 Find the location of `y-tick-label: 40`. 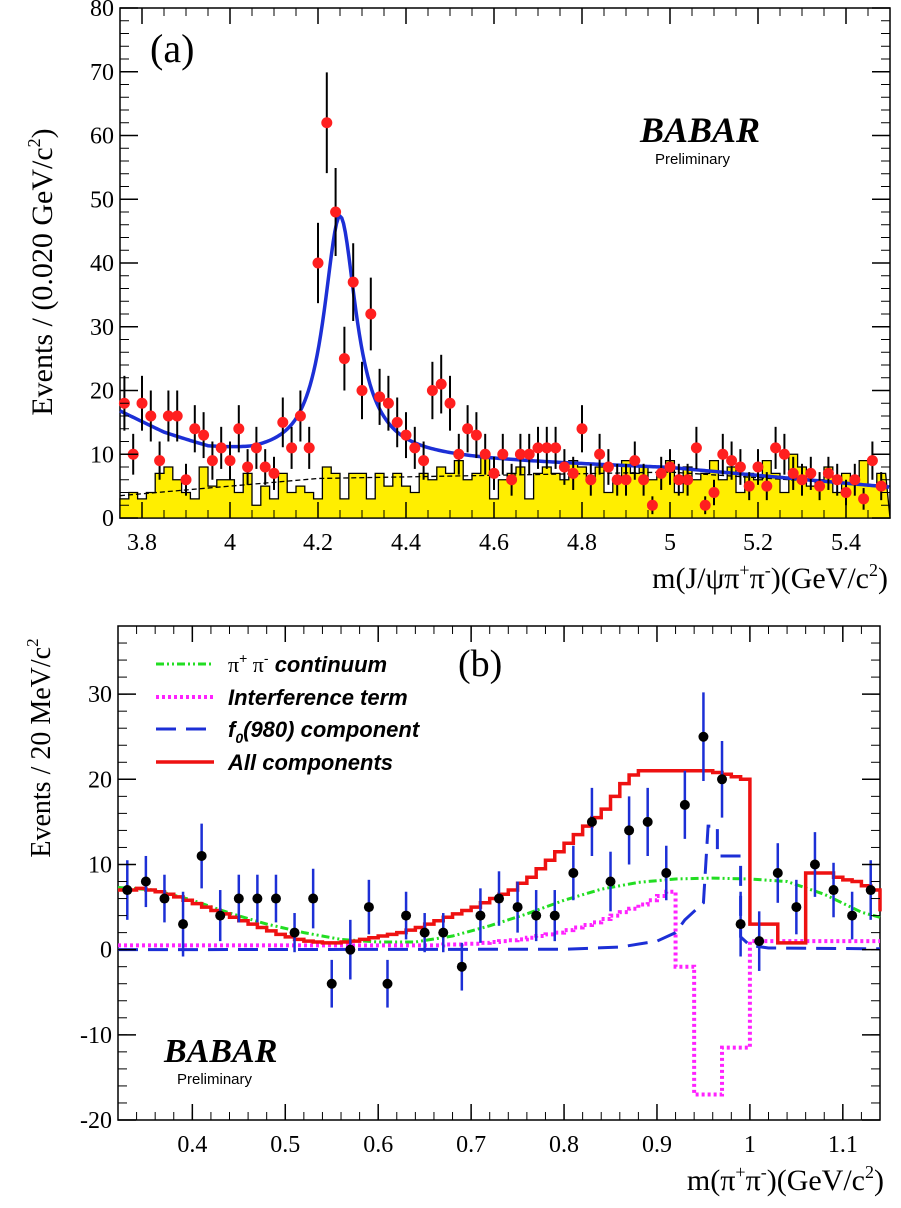

y-tick-label: 40 is located at coordinates (102, 264).